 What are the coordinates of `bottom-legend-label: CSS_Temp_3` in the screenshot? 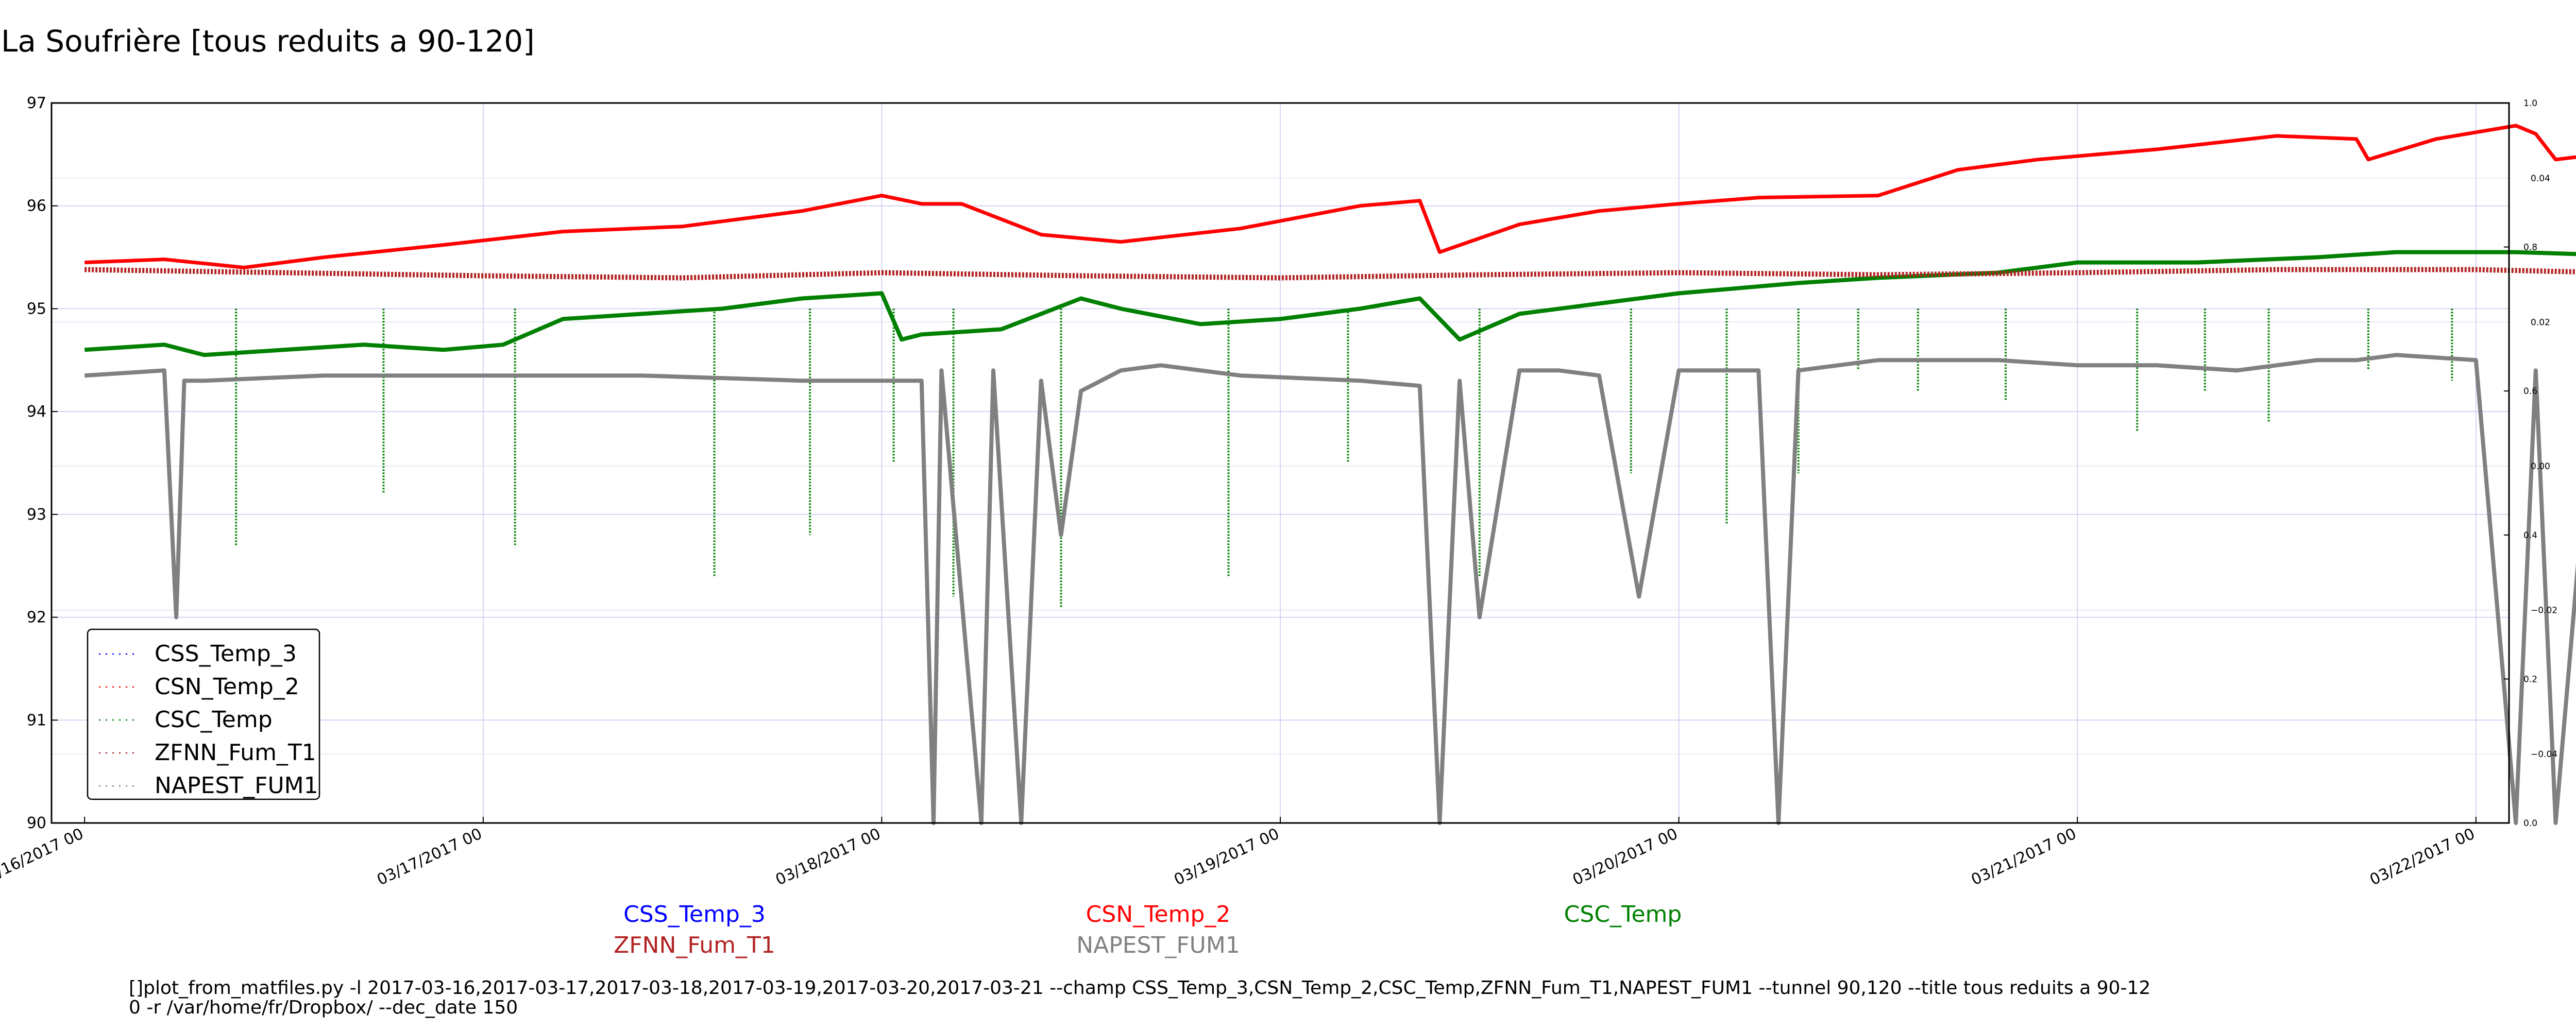 It's located at (695, 914).